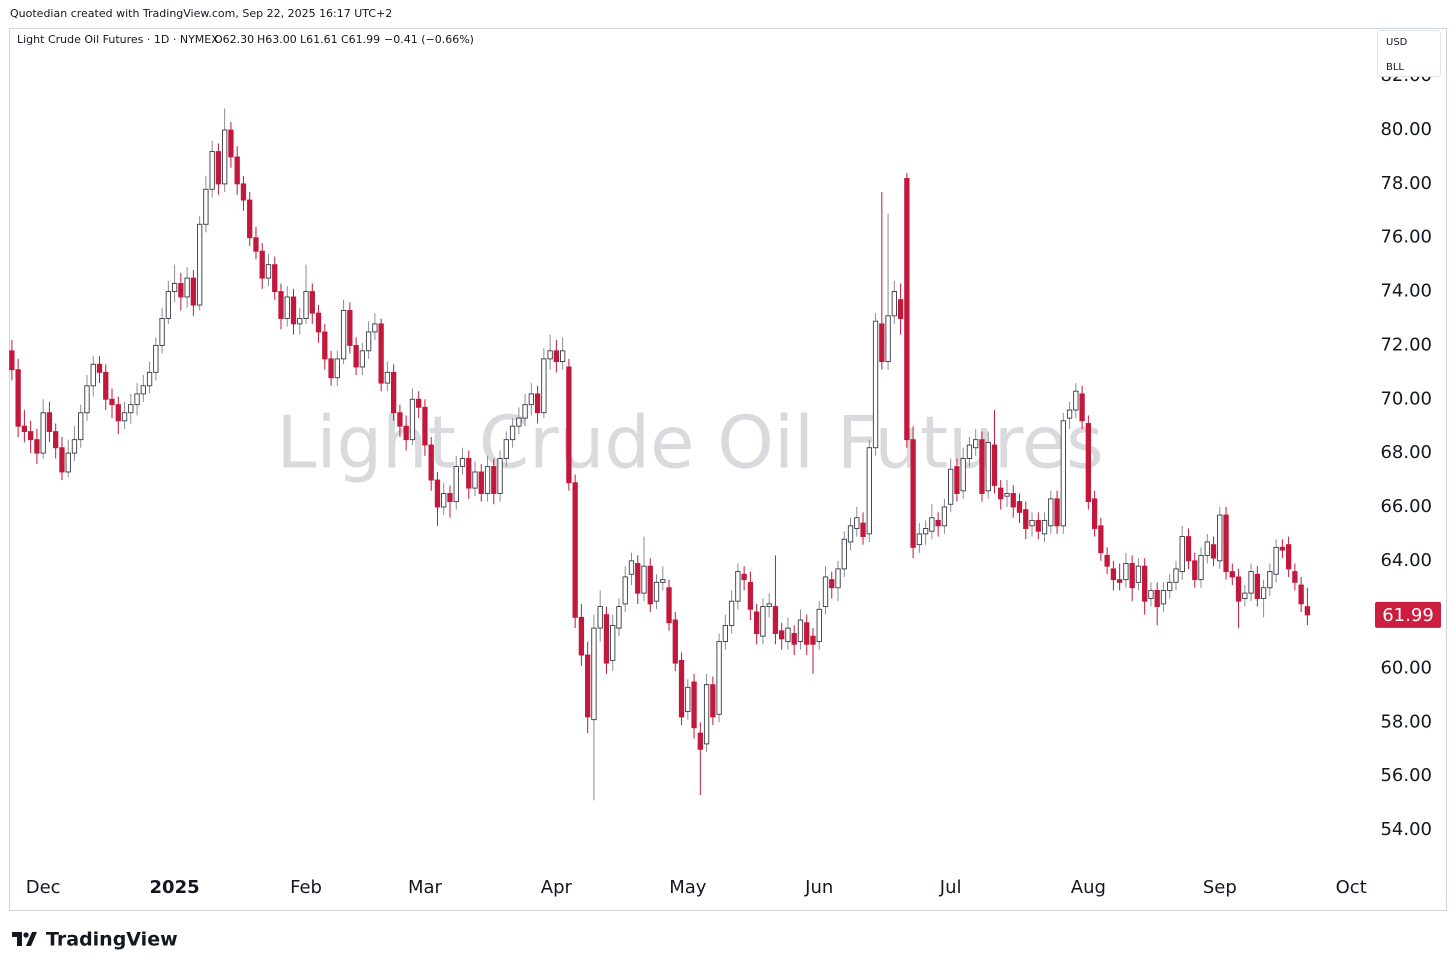 This screenshot has height=969, width=1456. Describe the element at coordinates (360, 39) in the screenshot. I see `close: C61.99` at that location.